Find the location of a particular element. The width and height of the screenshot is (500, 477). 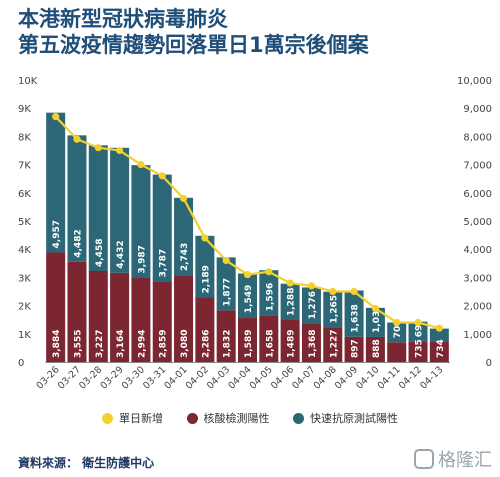

y-left-tick-label: 8K is located at coordinates (24, 137).